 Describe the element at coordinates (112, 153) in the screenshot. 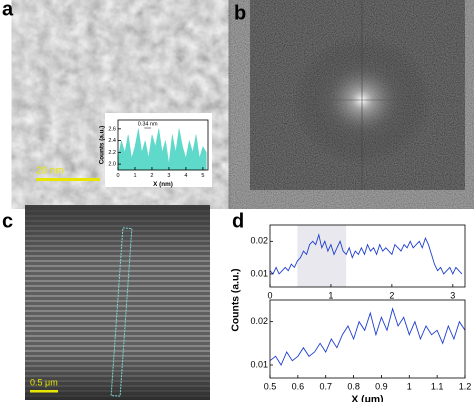

I see `y-tick-label: 2.2` at that location.